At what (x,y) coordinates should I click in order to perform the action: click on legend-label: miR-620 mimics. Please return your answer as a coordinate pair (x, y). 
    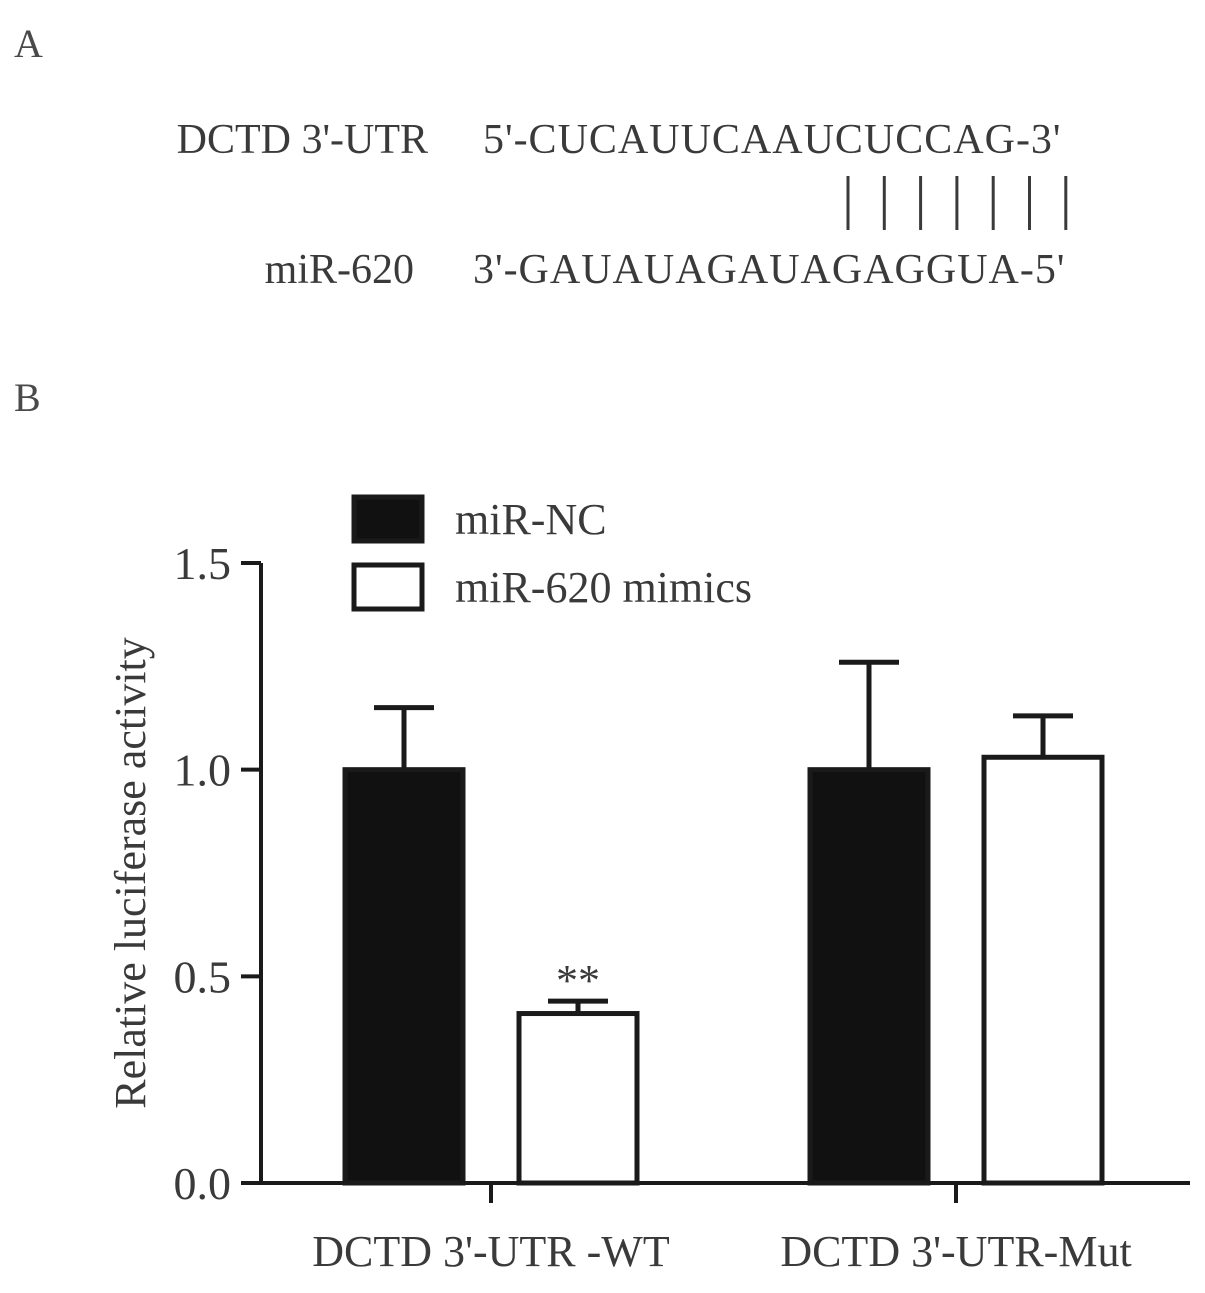
    Looking at the image, I should click on (603, 587).